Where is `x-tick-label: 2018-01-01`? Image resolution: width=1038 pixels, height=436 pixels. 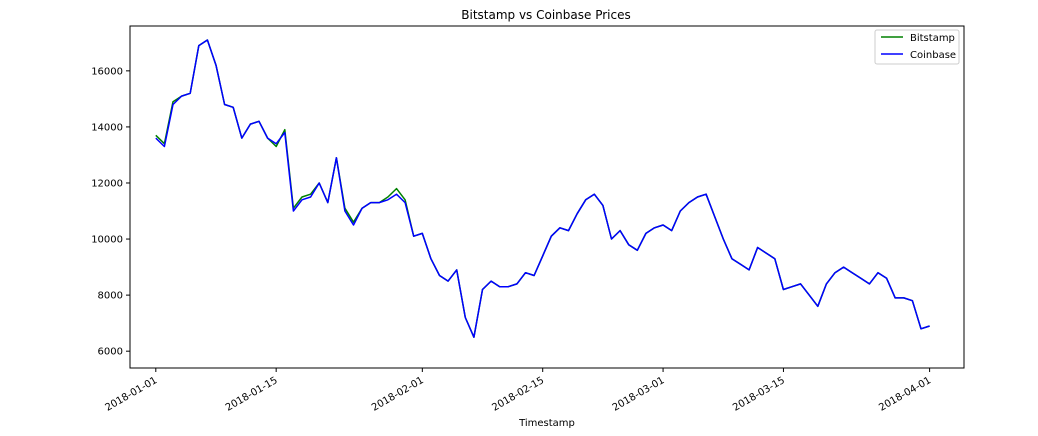
x-tick-label: 2018-01-01 is located at coordinates (131, 394).